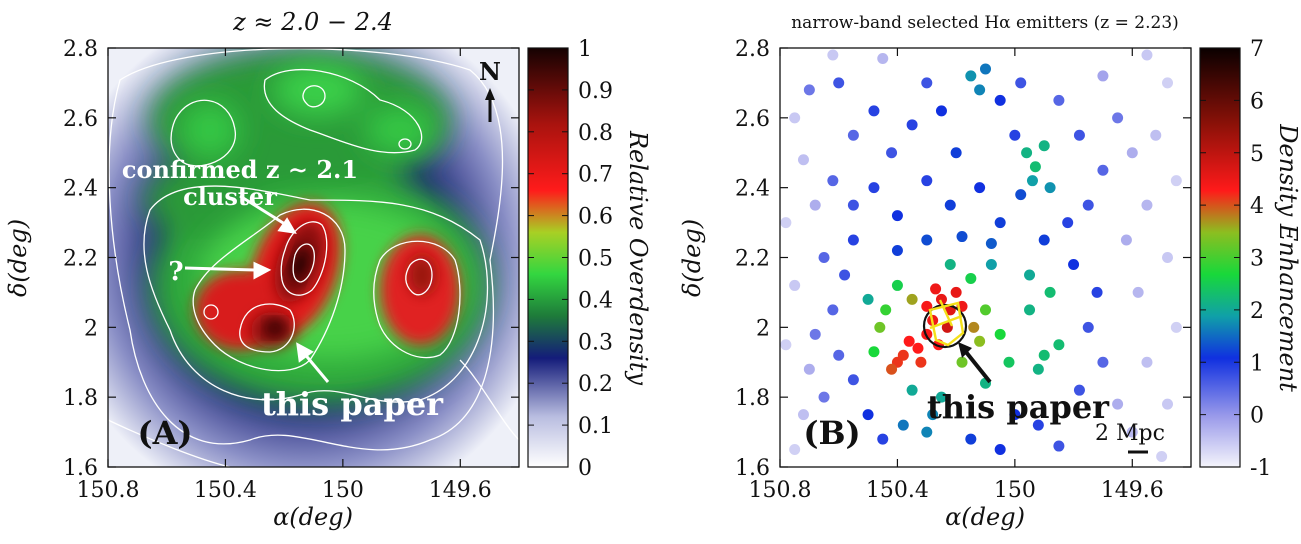 This screenshot has width=1301, height=544. I want to click on colorbar-tick-label: 5, so click(1257, 154).